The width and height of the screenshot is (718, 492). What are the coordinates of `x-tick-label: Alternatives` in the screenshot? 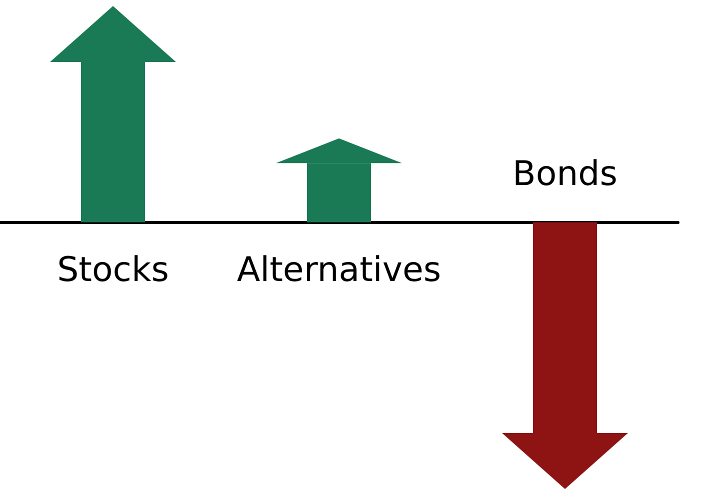 It's located at (339, 270).